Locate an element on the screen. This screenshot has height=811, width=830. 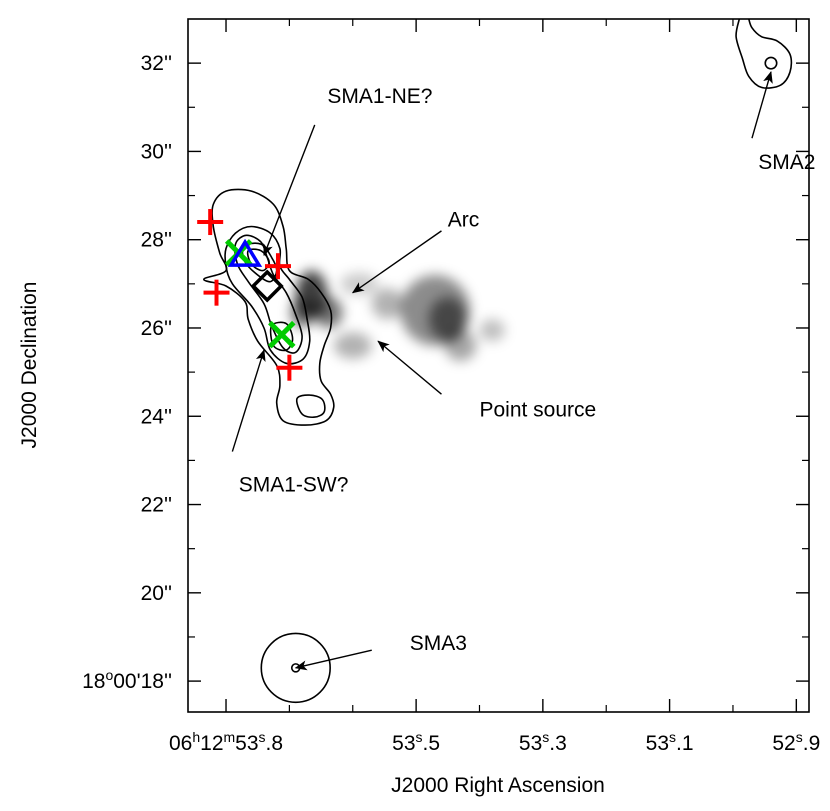
annotation-label-point-source: Point source is located at coordinates (537, 409).